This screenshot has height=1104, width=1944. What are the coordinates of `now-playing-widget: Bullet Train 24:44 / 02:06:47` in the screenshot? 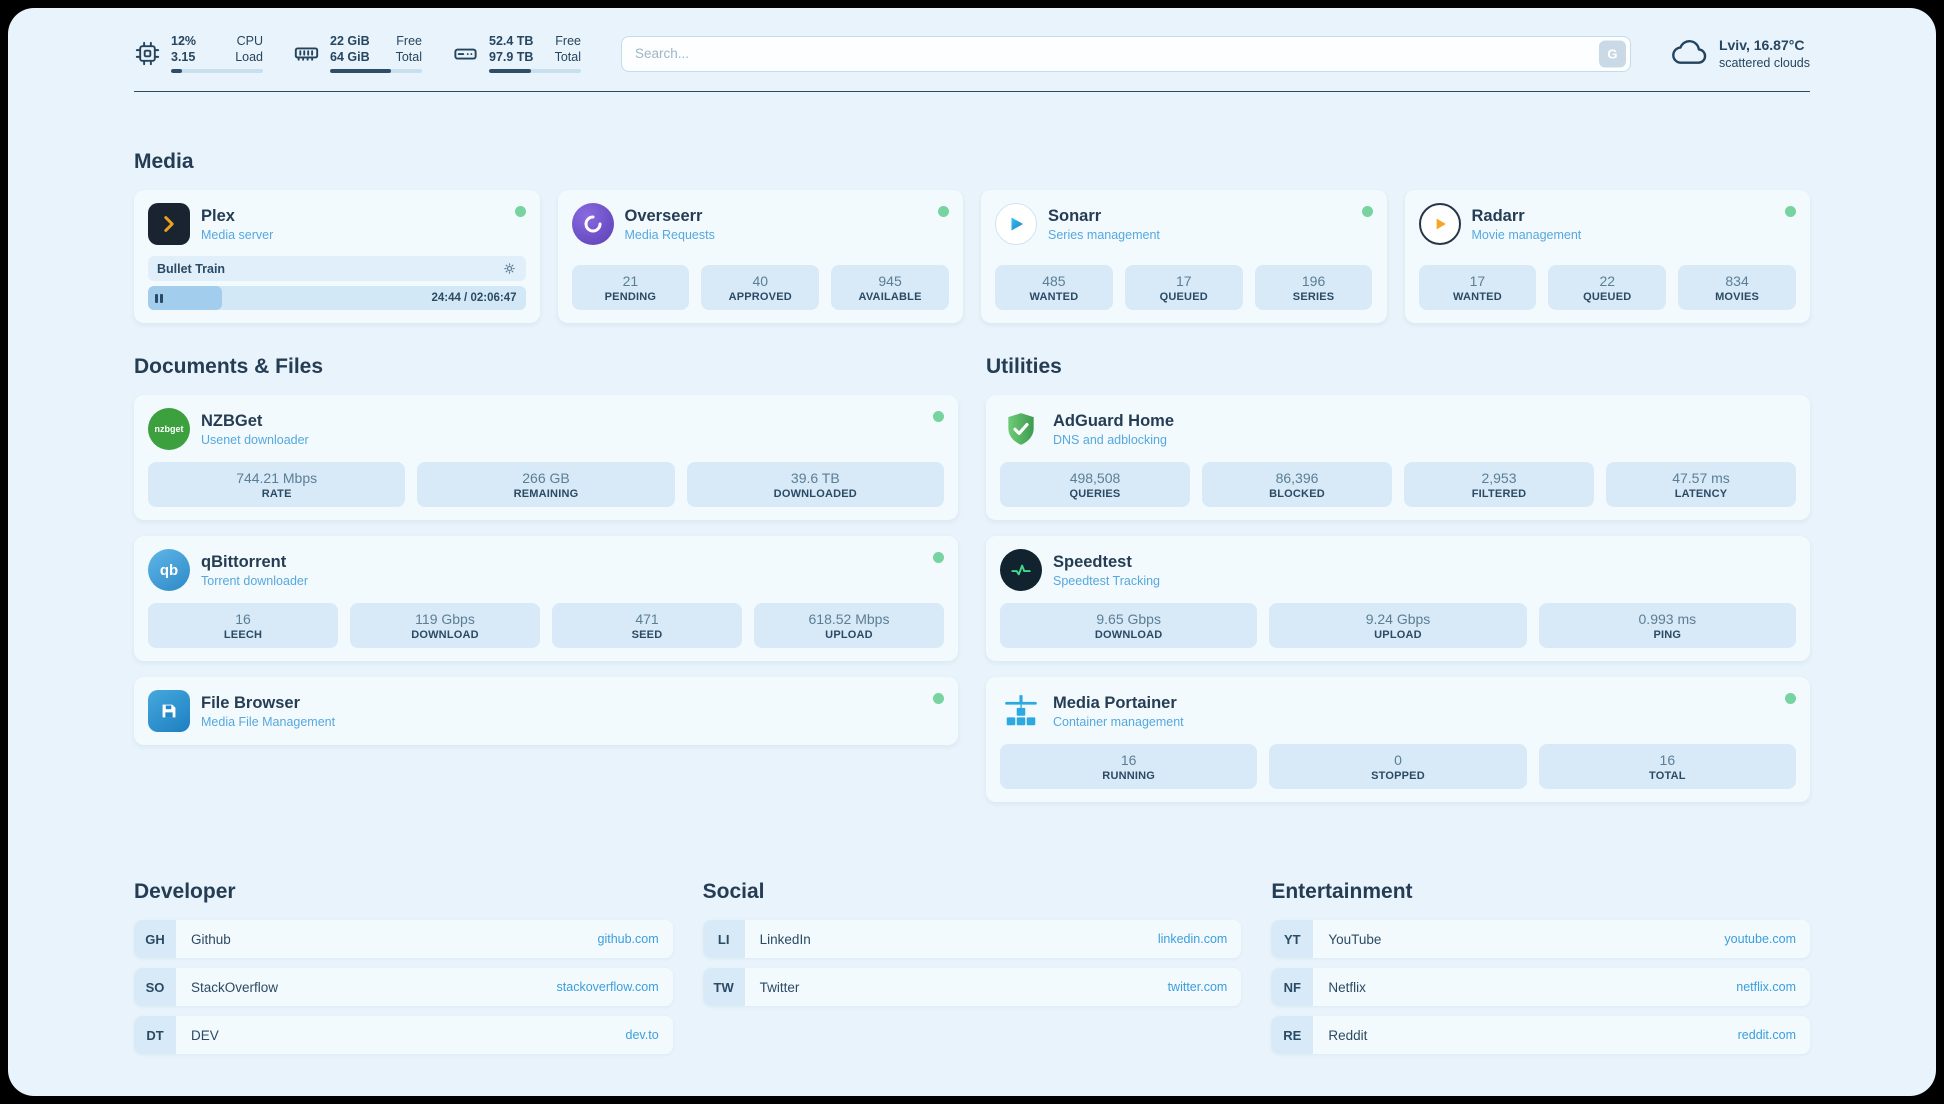 It's located at (337, 283).